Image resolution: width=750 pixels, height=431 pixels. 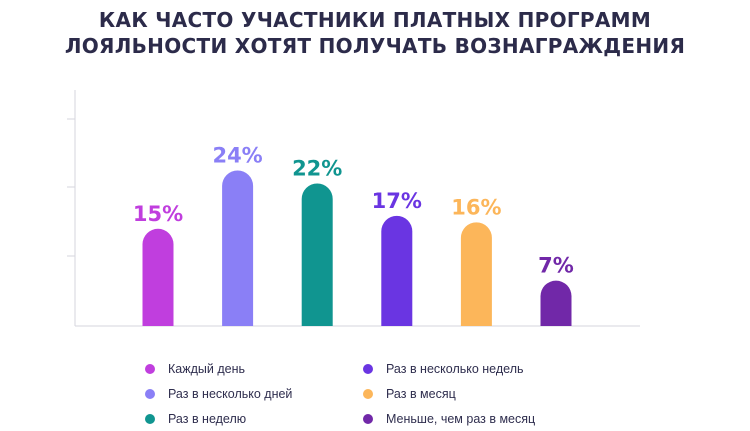 I want to click on chart-title-line-1: КАК ЧАСТО УЧАСТНИКИ ПЛАТНЫХ ПРОГРАММ, so click(x=375, y=20).